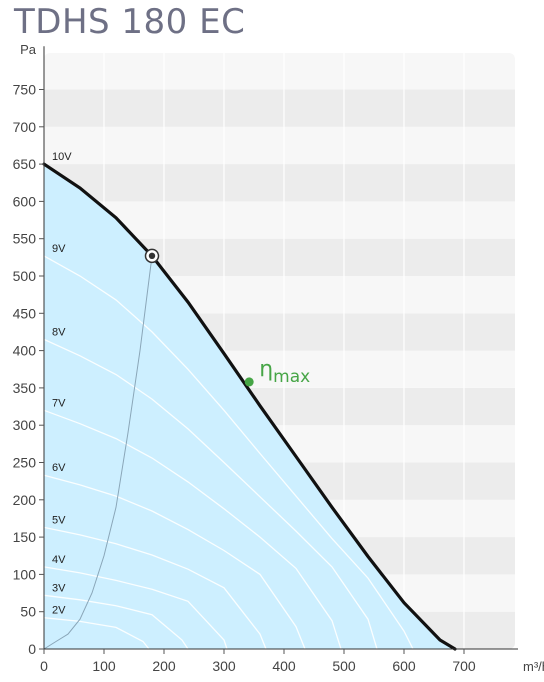 This screenshot has height=682, width=544. I want to click on y-tick-label: 450, so click(25, 313).